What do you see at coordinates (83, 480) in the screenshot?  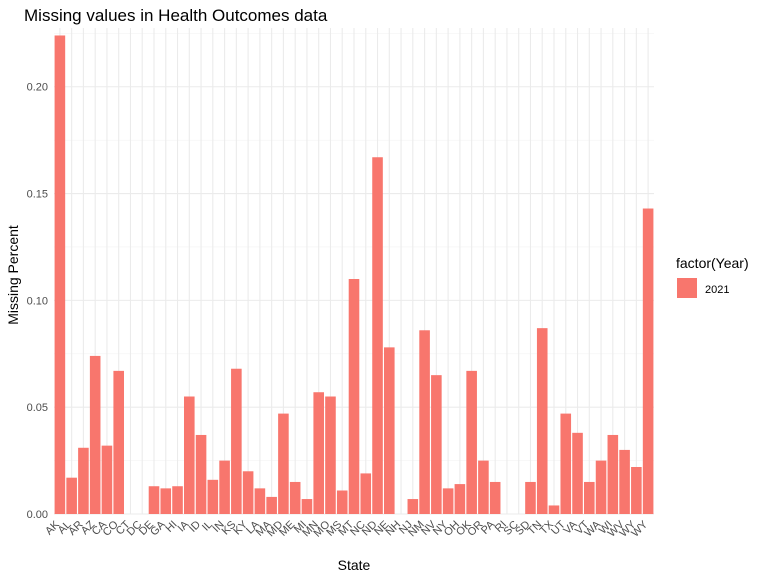 I see `bar-ar` at bounding box center [83, 480].